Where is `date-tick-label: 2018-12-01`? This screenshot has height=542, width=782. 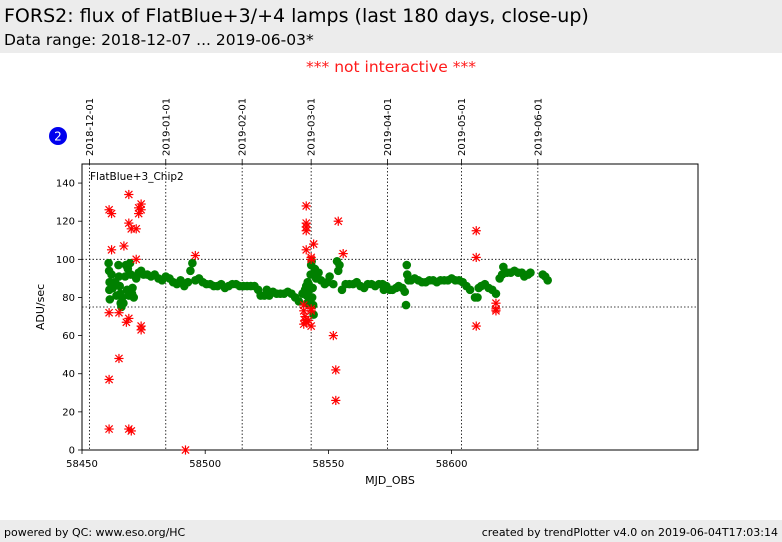 date-tick-label: 2018-12-01 is located at coordinates (90, 127).